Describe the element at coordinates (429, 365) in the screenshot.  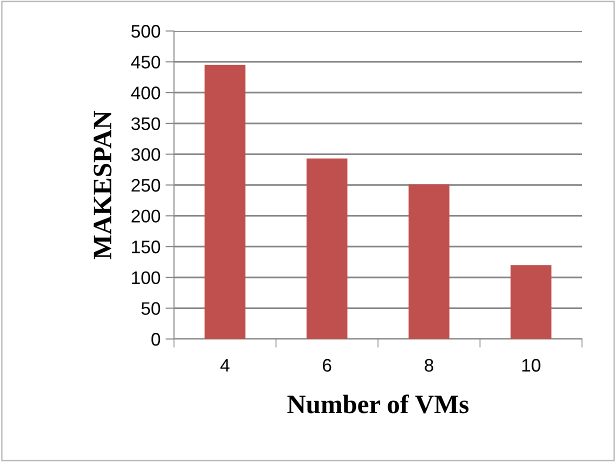
I see `x-tick-label: 8` at that location.